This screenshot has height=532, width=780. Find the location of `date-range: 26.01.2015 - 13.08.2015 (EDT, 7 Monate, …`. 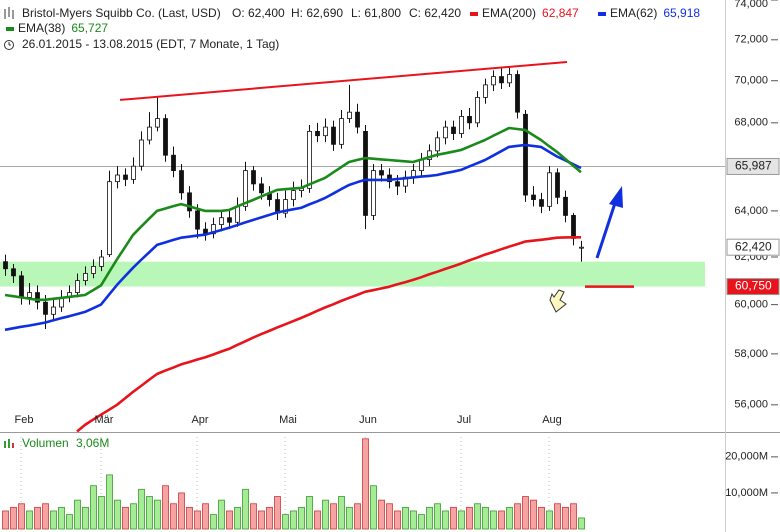

date-range: 26.01.2015 - 13.08.2015 (EDT, 7 Monate, … is located at coordinates (150, 44).